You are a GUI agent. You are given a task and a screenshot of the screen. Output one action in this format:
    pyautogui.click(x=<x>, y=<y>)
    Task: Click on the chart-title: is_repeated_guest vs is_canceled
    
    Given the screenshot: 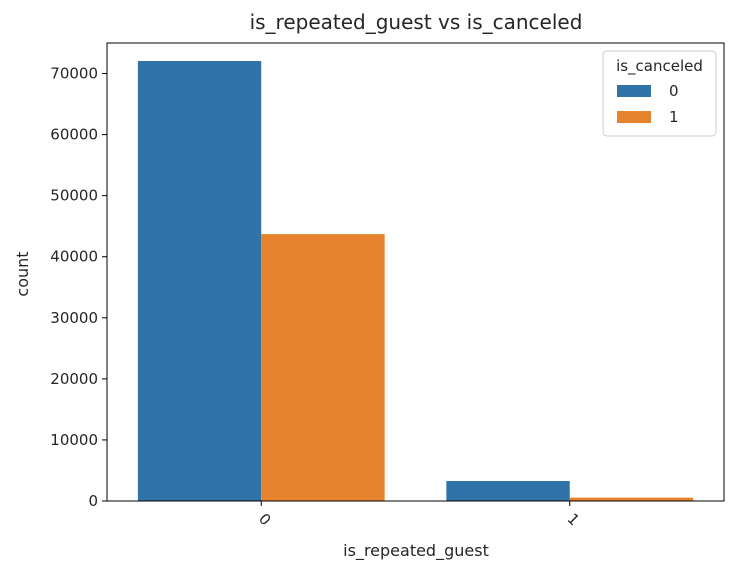 What is the action you would take?
    pyautogui.click(x=416, y=22)
    